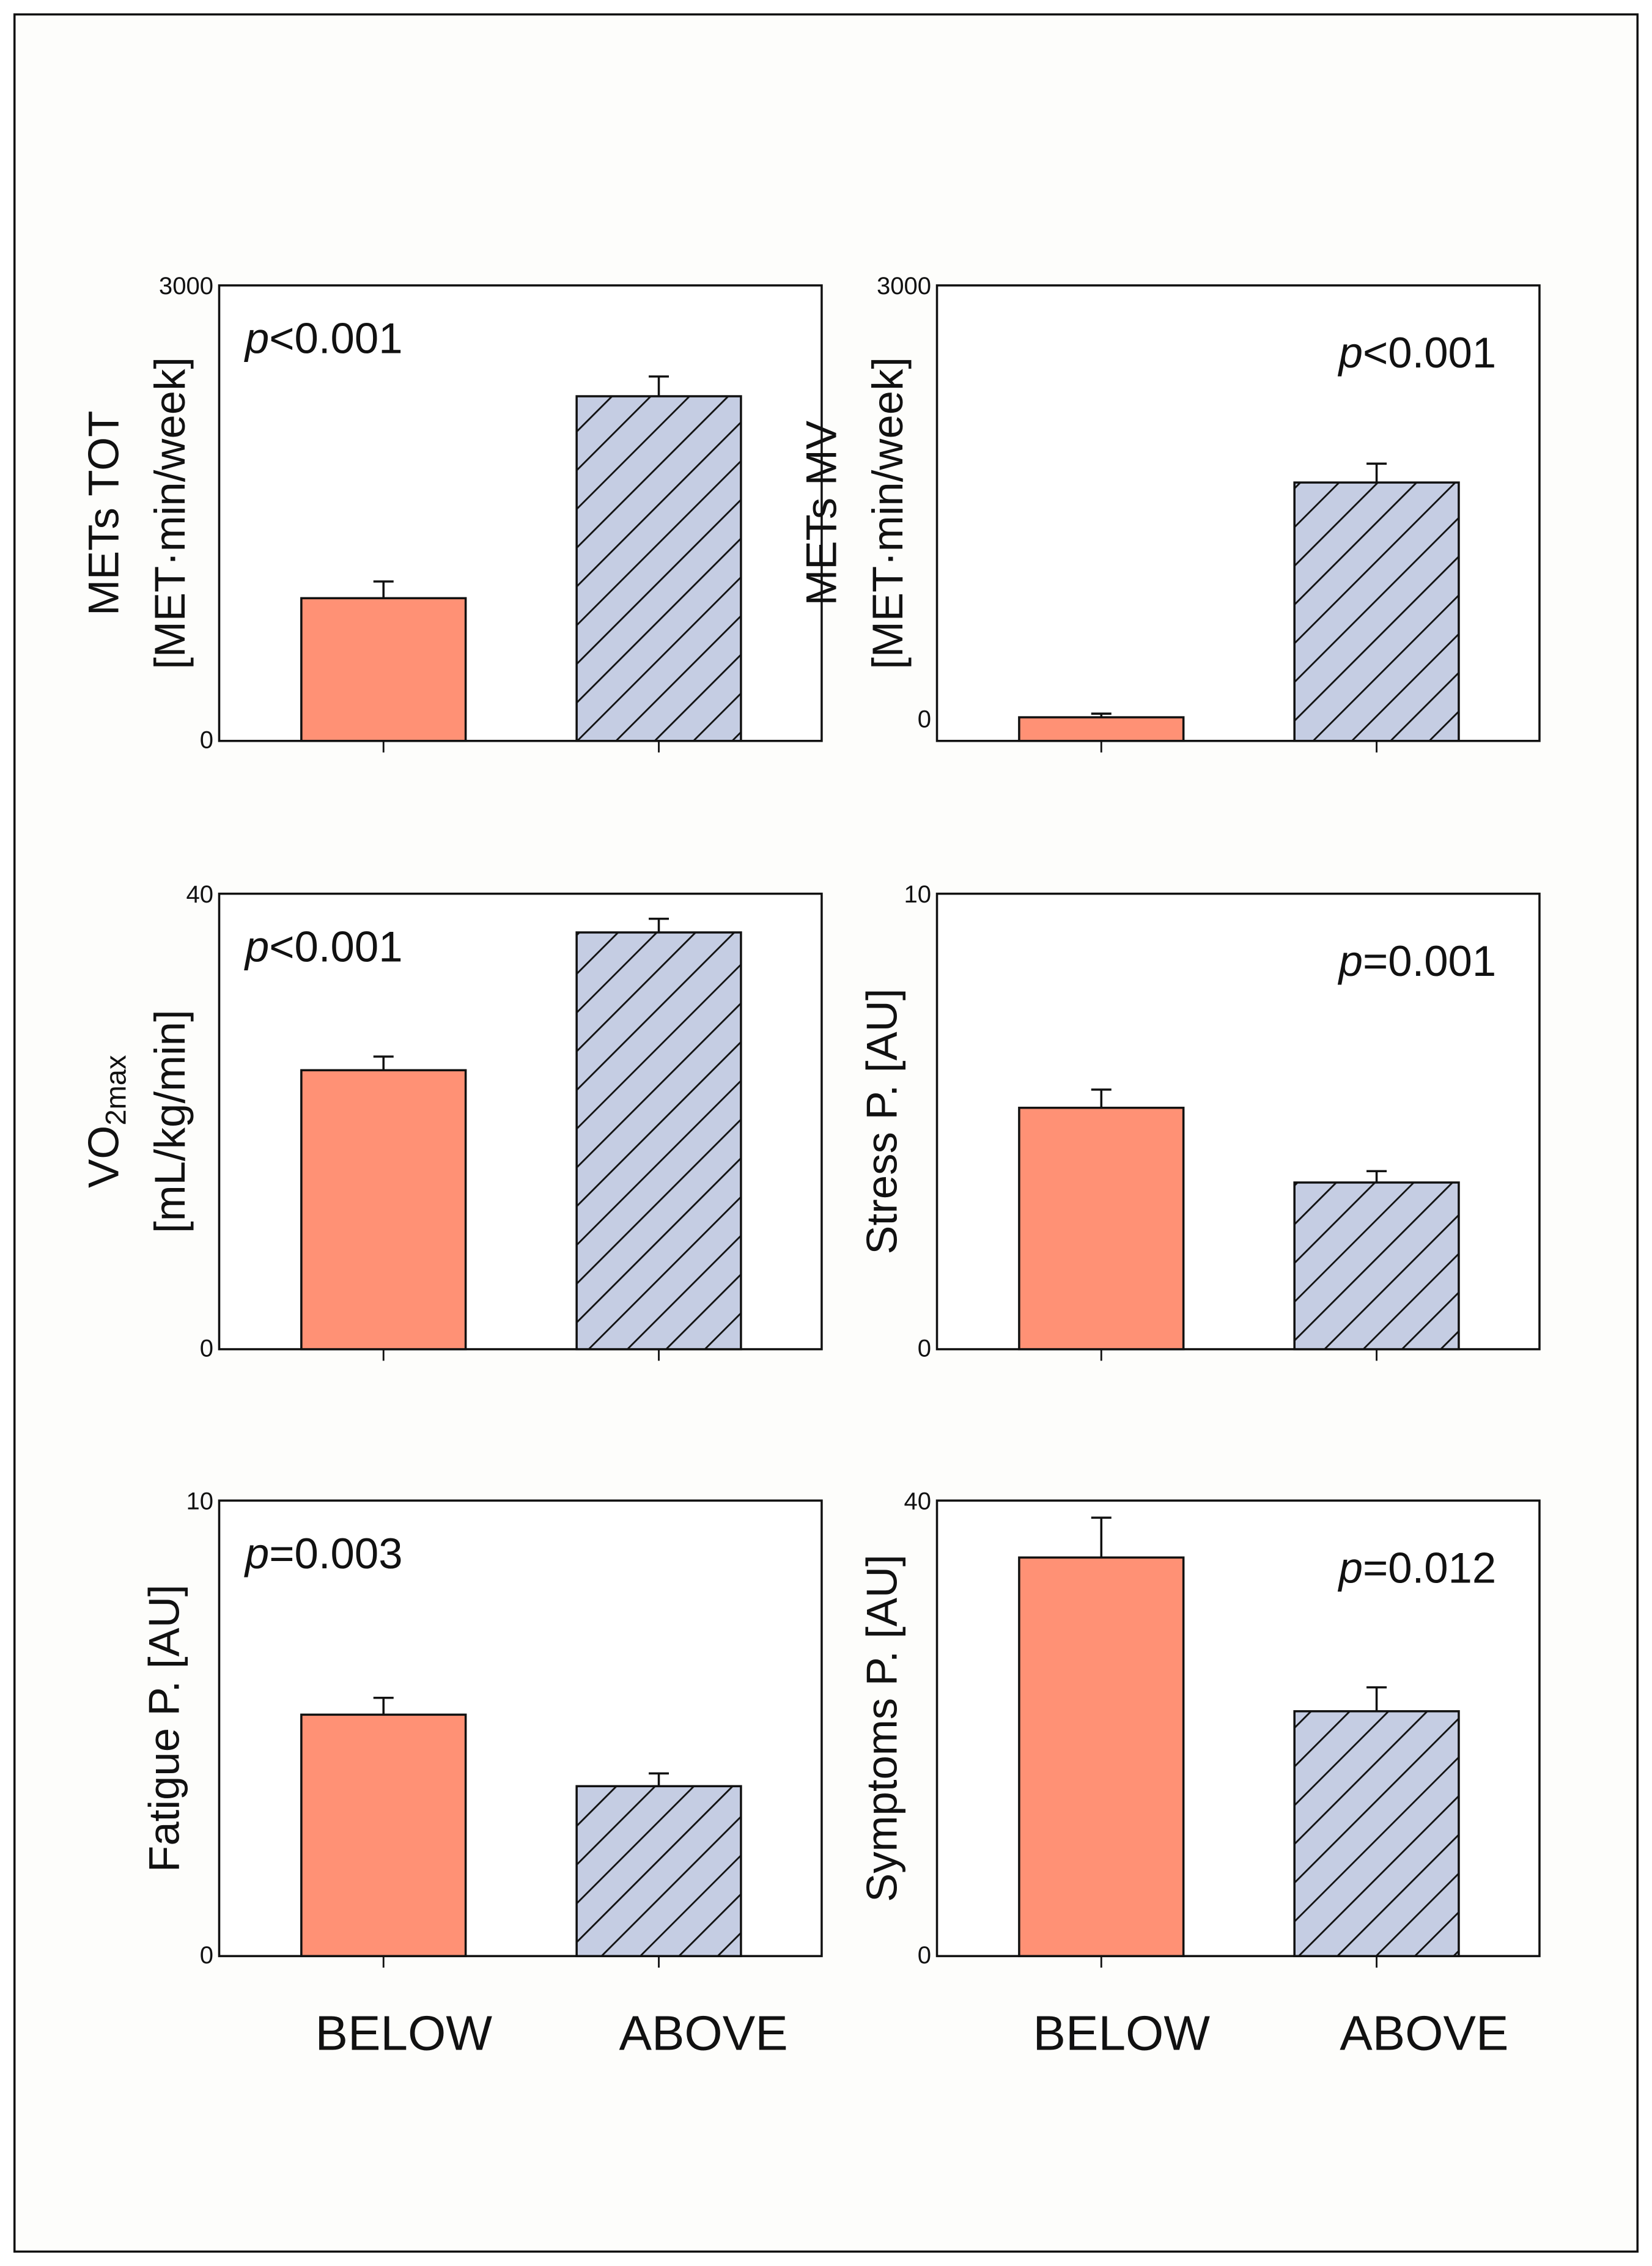  I want to click on x-label-below-left: BELOW, so click(404, 2032).